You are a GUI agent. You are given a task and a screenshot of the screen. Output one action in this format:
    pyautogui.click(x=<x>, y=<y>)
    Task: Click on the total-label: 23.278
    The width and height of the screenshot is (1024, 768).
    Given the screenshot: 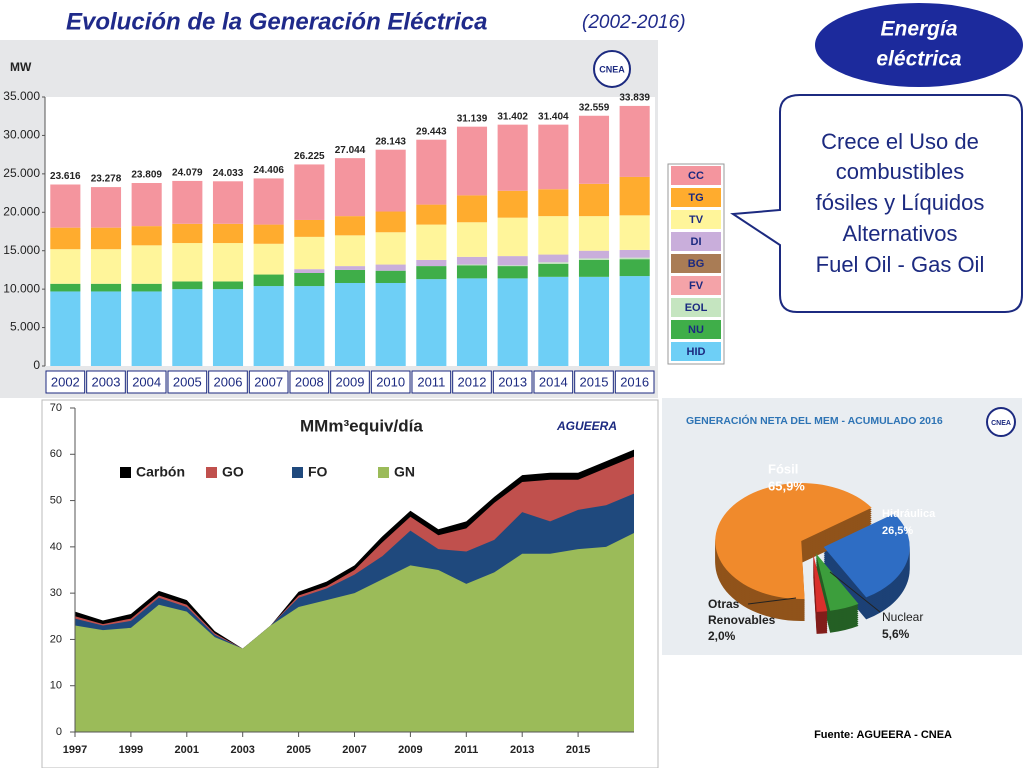 What is the action you would take?
    pyautogui.click(x=106, y=179)
    